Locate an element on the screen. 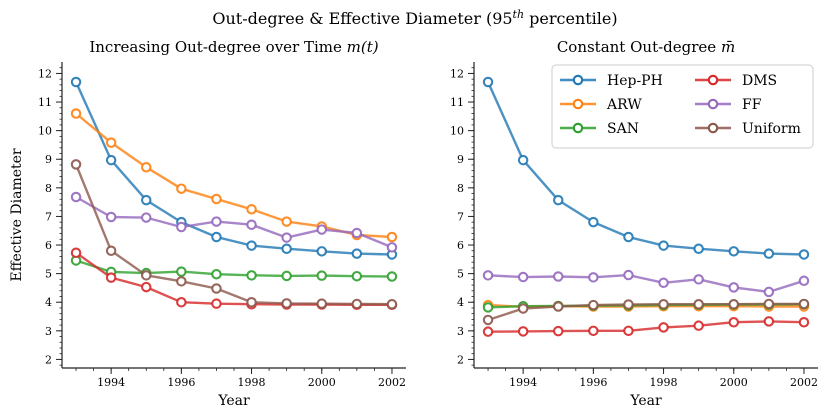 The width and height of the screenshot is (830, 419). right-y-tick-label: 4 is located at coordinates (460, 302).